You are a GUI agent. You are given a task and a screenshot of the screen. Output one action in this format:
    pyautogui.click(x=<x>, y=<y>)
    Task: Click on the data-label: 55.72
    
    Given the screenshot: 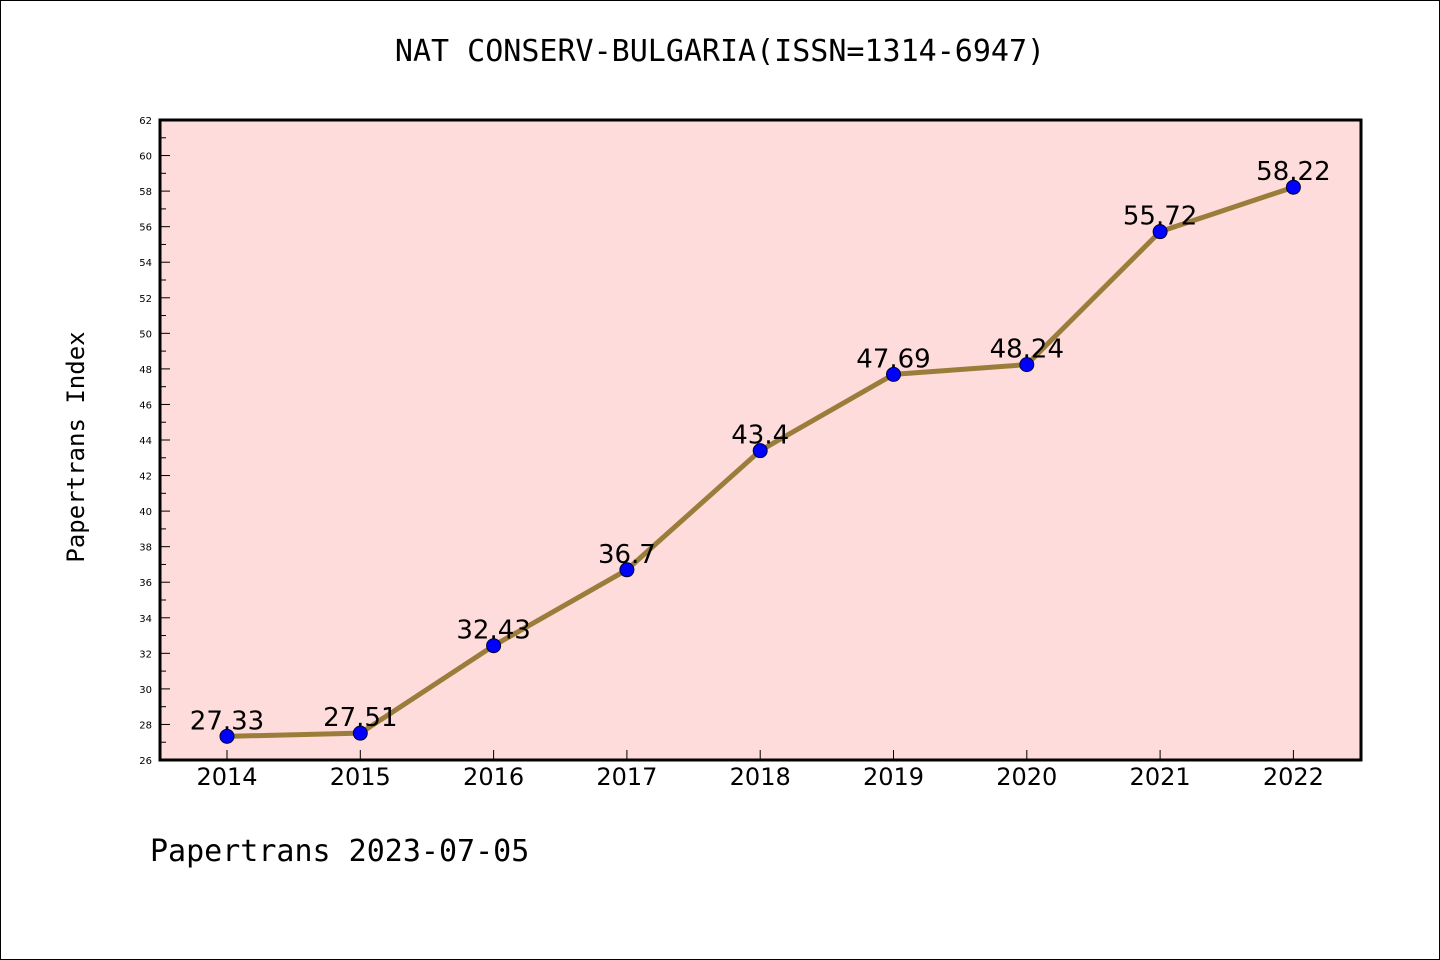 What is the action you would take?
    pyautogui.click(x=1160, y=217)
    